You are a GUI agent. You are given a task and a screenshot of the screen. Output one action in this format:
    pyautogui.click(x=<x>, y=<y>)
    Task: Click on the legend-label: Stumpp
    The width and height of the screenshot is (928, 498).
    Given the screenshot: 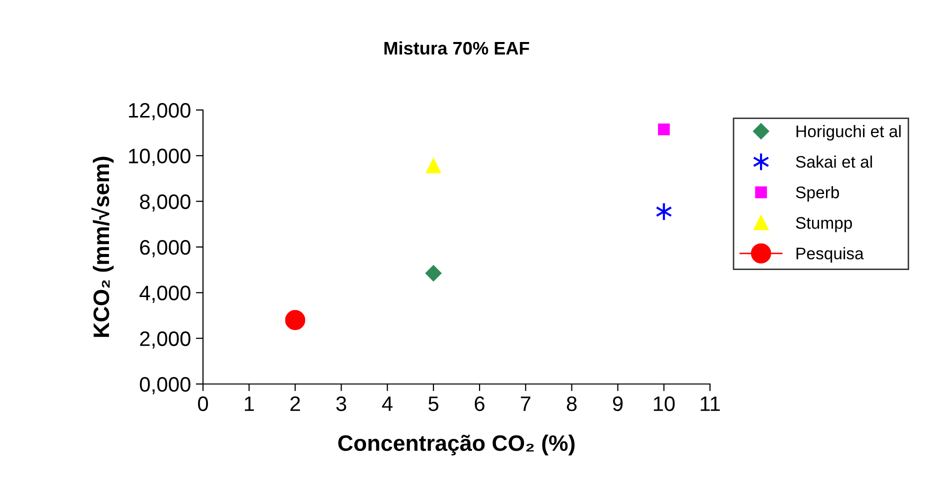 What is the action you would take?
    pyautogui.click(x=824, y=224)
    